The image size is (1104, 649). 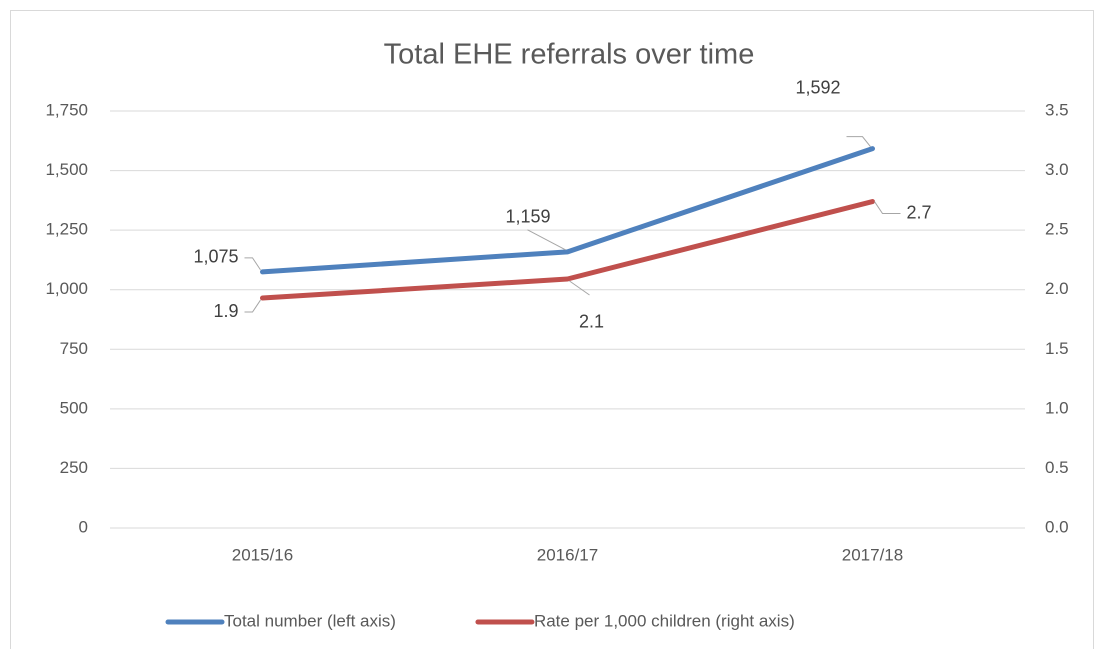 What do you see at coordinates (66, 288) in the screenshot?
I see `y-tick-label: 1,000` at bounding box center [66, 288].